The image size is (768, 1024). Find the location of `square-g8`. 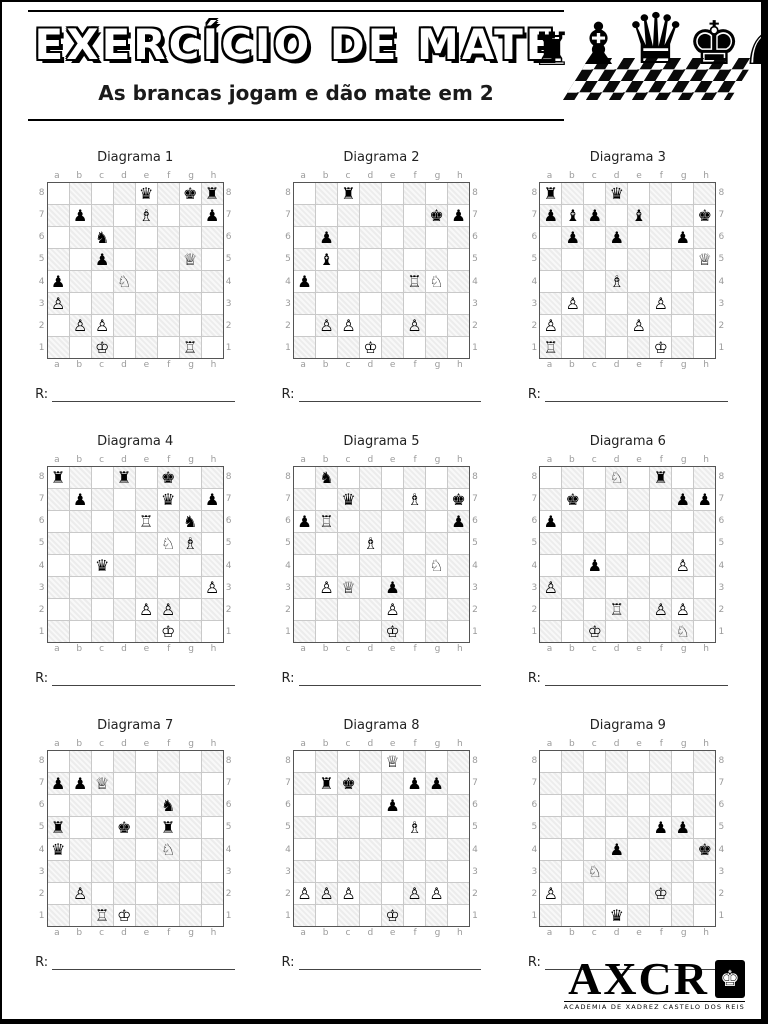

square-g8 is located at coordinates (683, 477).